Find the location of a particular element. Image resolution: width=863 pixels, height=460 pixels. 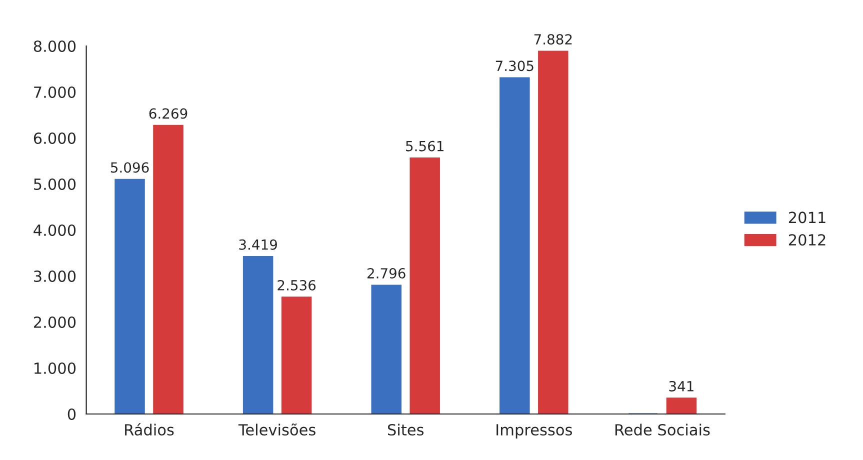

data-label: 7.882 is located at coordinates (553, 39).